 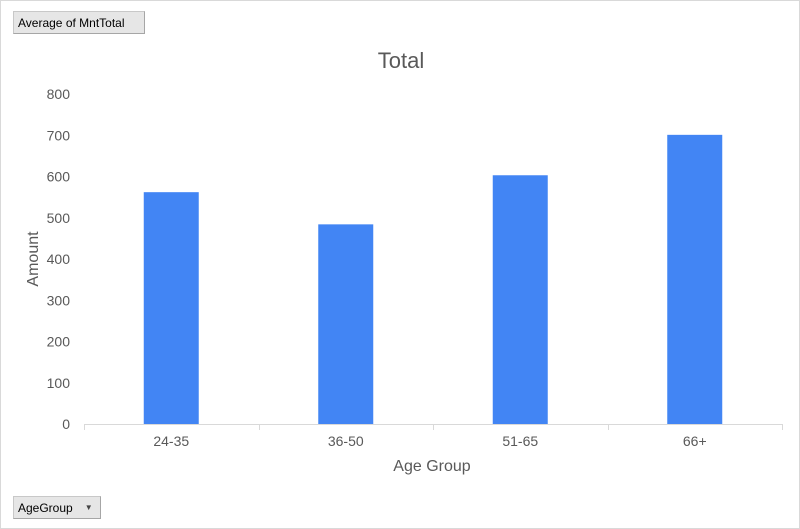 What do you see at coordinates (59, 300) in the screenshot?
I see `y-tick-label: 300` at bounding box center [59, 300].